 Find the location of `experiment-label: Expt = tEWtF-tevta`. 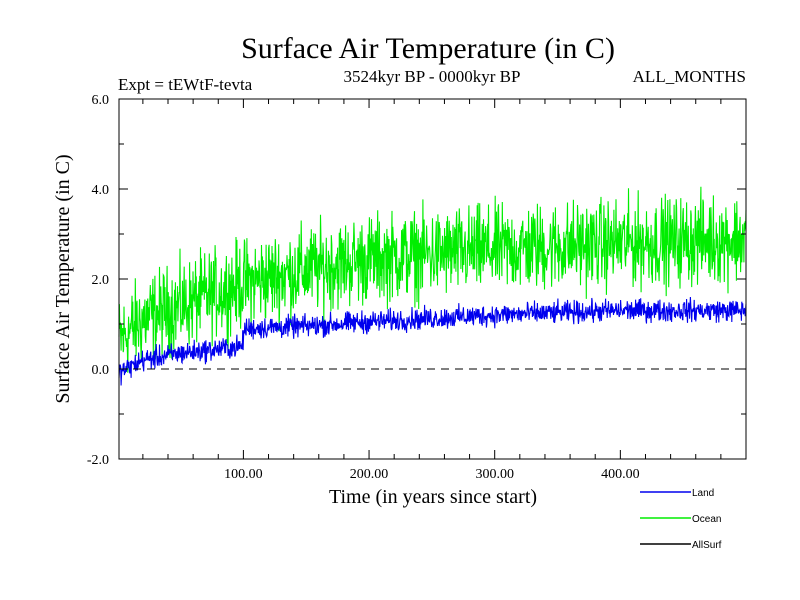

experiment-label: Expt = tEWtF-tevta is located at coordinates (185, 84).